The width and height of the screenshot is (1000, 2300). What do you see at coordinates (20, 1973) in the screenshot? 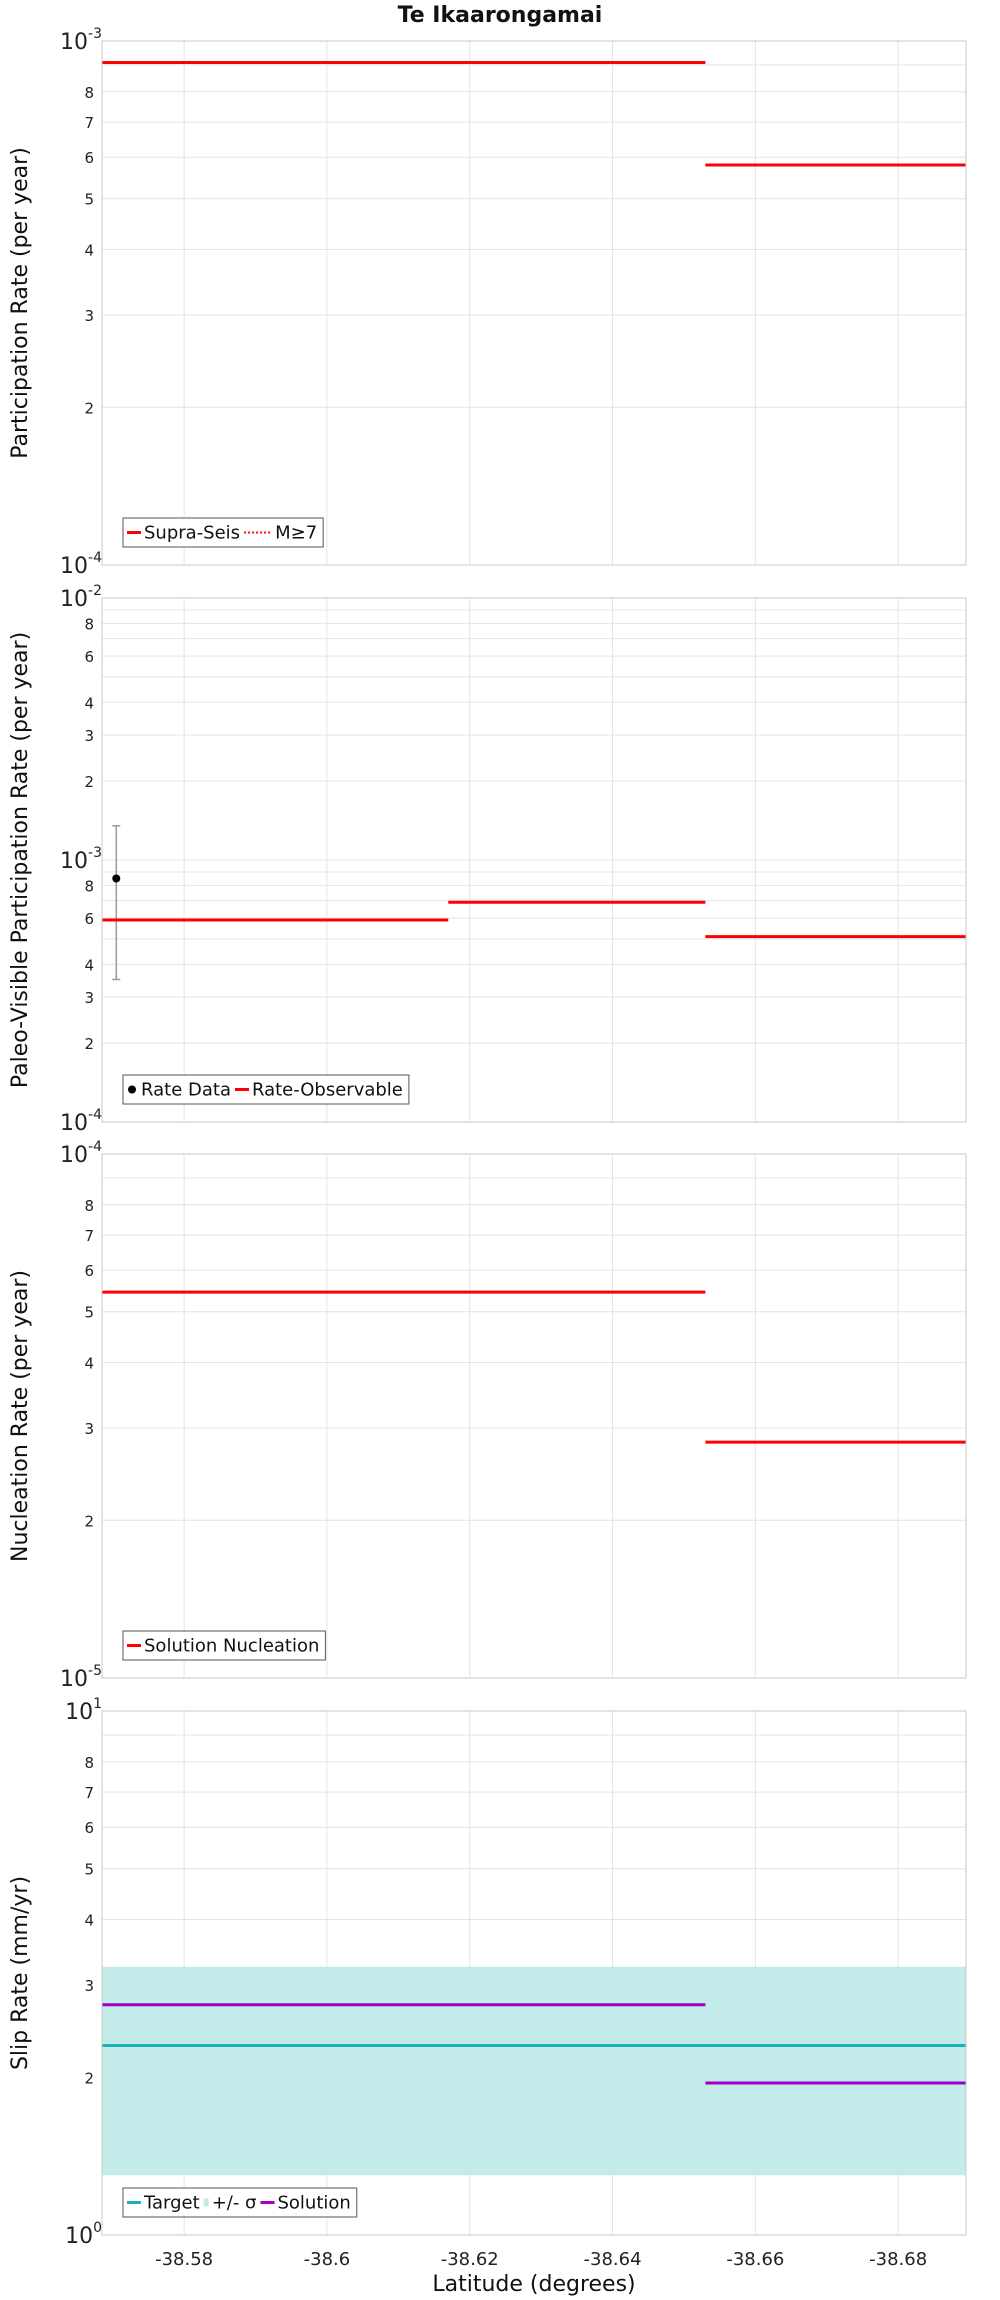
I see `y-axis-title: Slip Rate (mm/yr)` at bounding box center [20, 1973].